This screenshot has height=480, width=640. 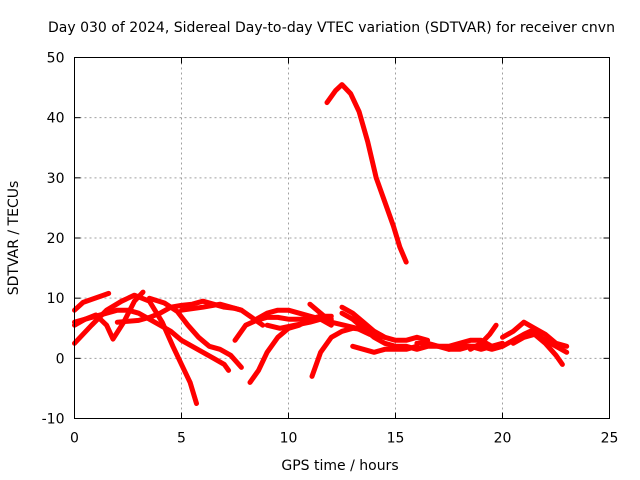 I want to click on y-tick-label: 0, so click(x=60, y=359).